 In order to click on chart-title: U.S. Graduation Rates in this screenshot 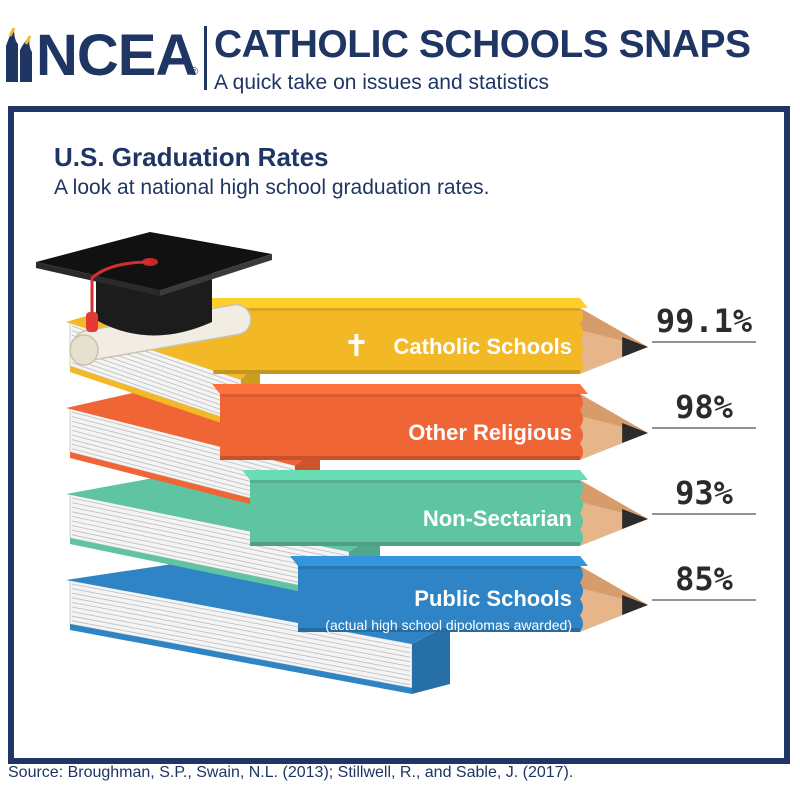, I will do `click(191, 157)`.